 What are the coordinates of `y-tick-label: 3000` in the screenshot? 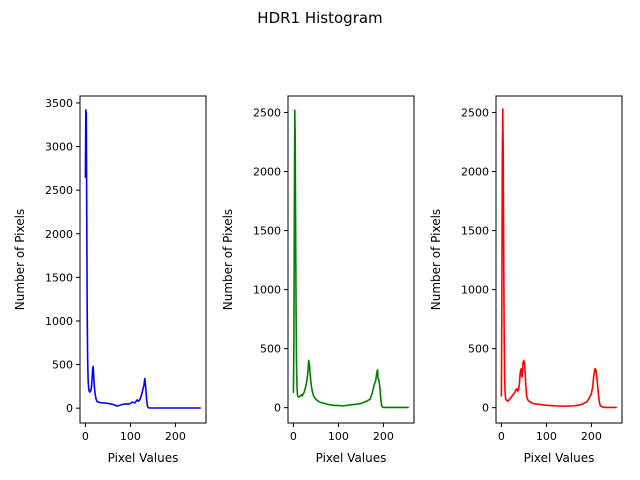 It's located at (59, 147).